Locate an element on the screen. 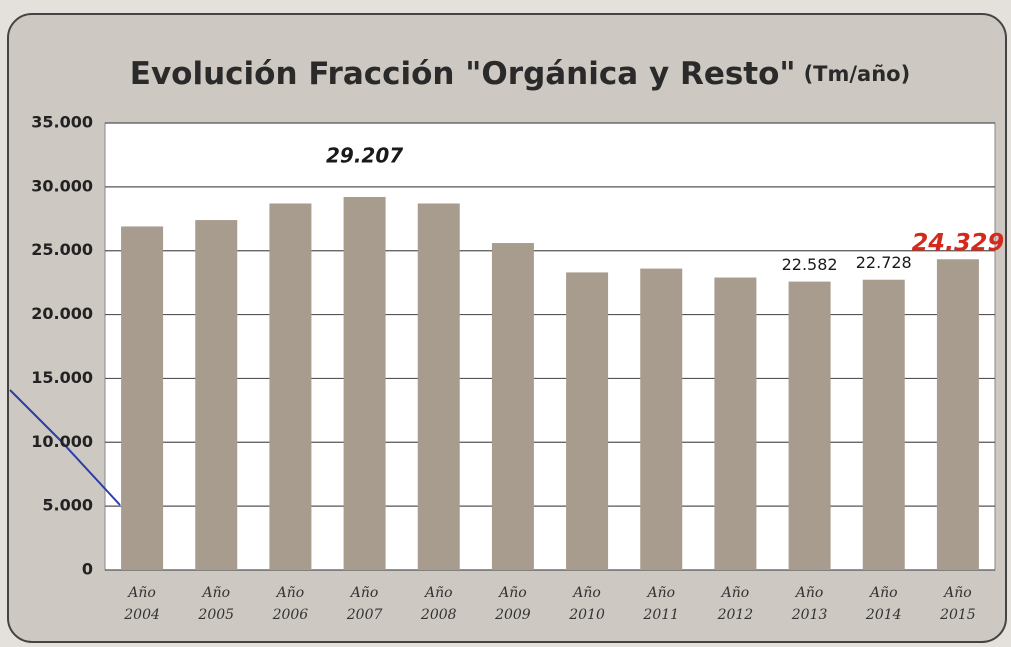 The image size is (1011, 647). x-tick-label: Año 2011 is located at coordinates (661, 604).